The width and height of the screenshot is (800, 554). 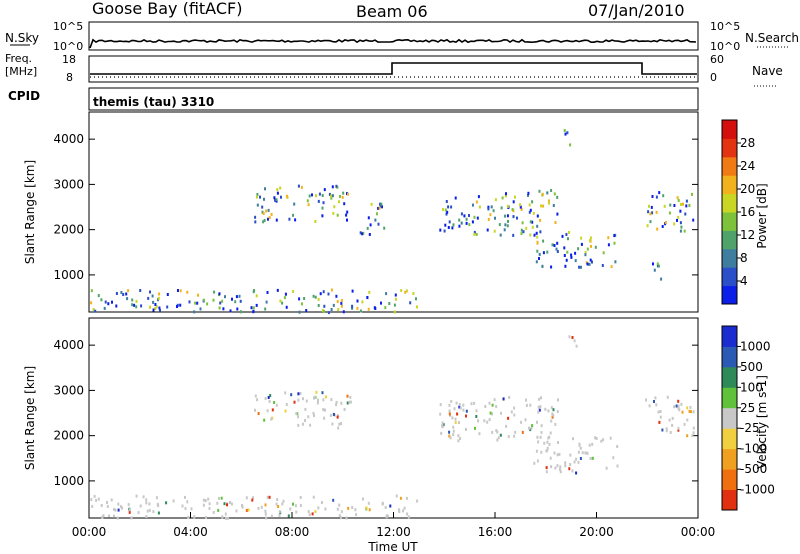 What do you see at coordinates (747, 235) in the screenshot?
I see `colorbar-tick-label: 12` at bounding box center [747, 235].